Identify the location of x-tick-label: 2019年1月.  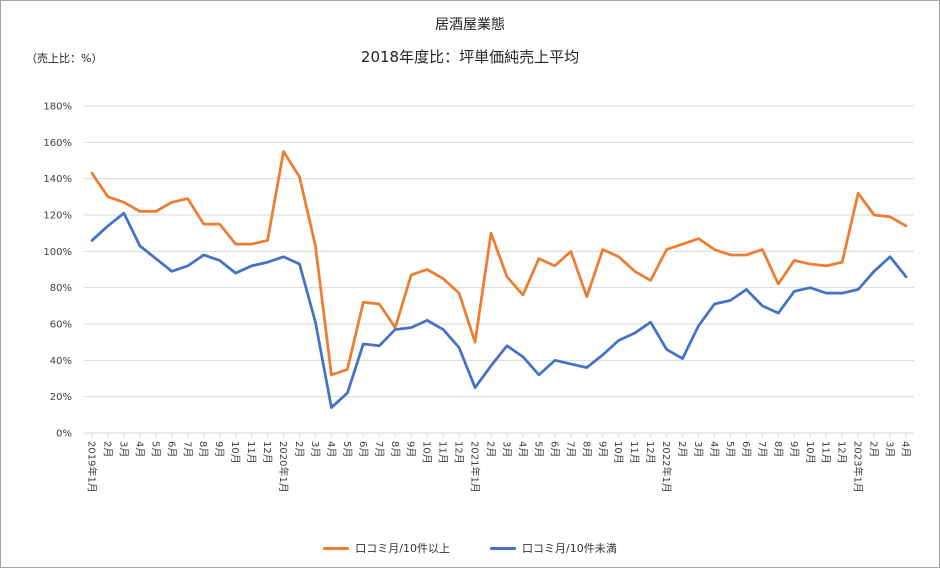
(91, 467).